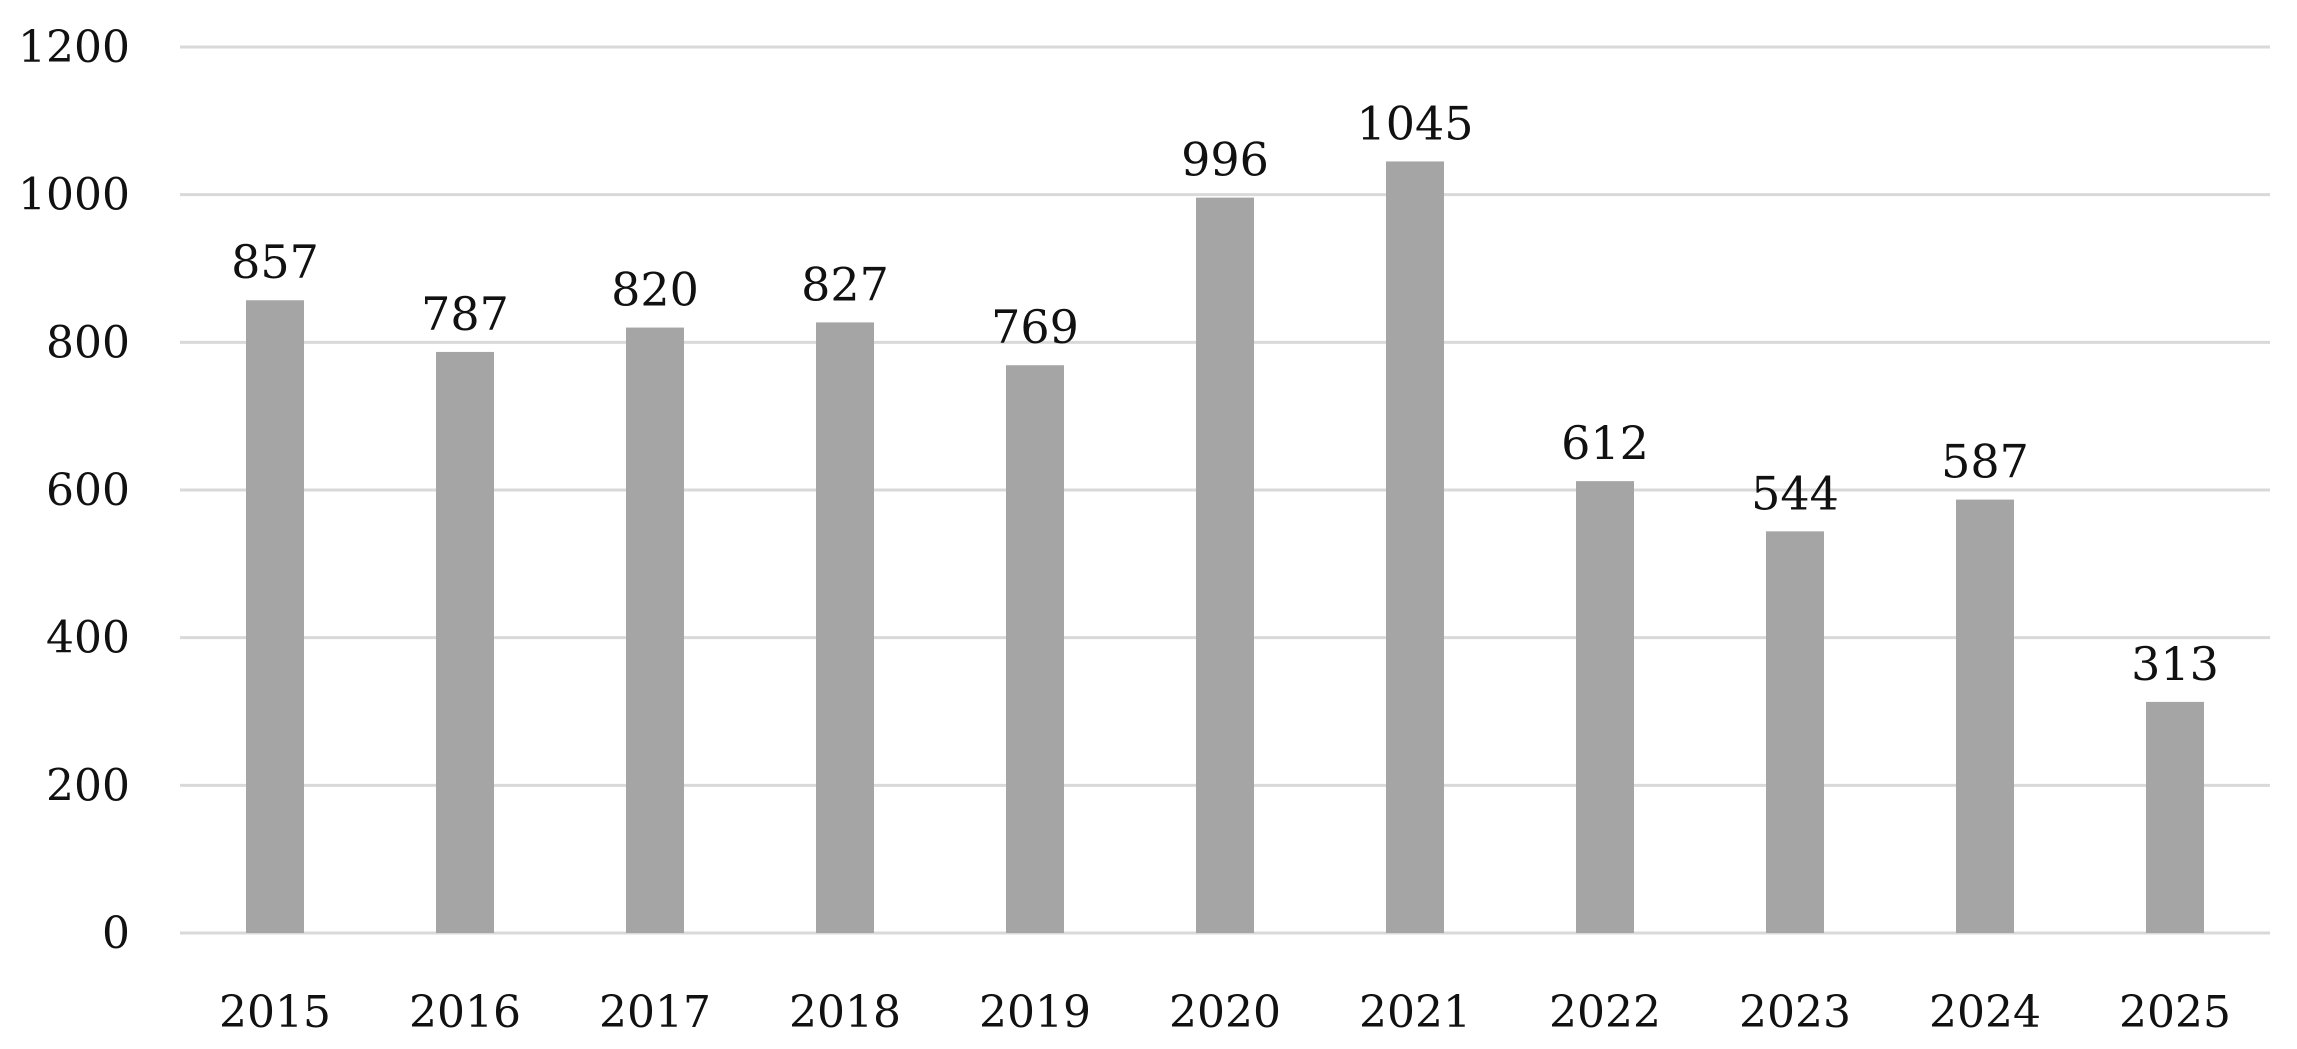 The width and height of the screenshot is (2297, 1049). What do you see at coordinates (1795, 493) in the screenshot?
I see `data-label-2023: 544` at bounding box center [1795, 493].